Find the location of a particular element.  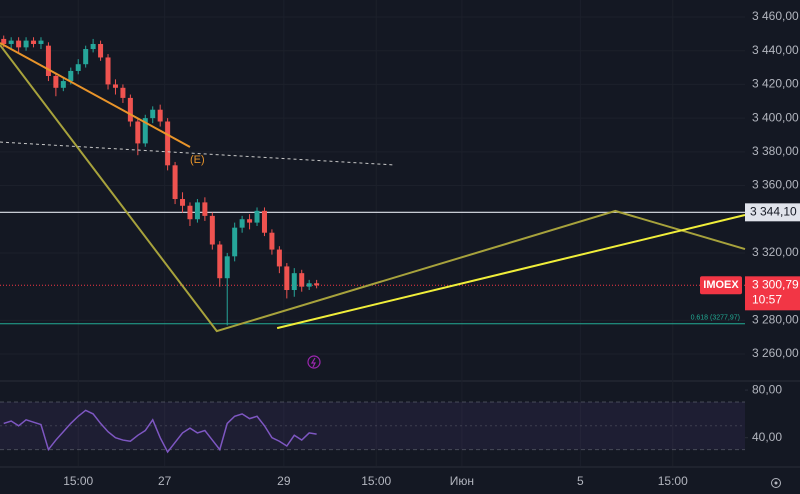

alert-bolt is located at coordinates (313, 362).